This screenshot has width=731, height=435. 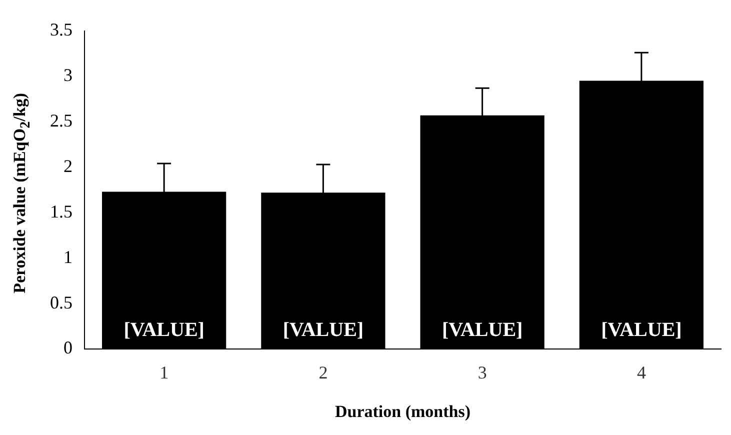 What do you see at coordinates (68, 348) in the screenshot?
I see `y-tick-label: 0` at bounding box center [68, 348].